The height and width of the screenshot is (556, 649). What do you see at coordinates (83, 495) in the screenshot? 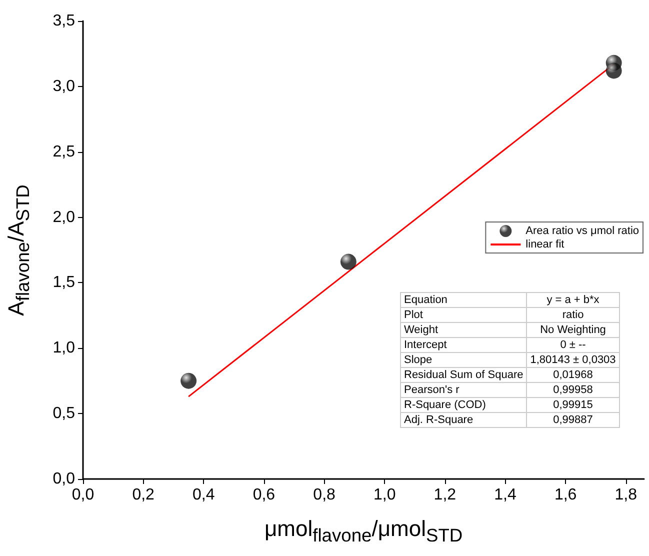
I see `x-tick-label: 0,0` at bounding box center [83, 495].